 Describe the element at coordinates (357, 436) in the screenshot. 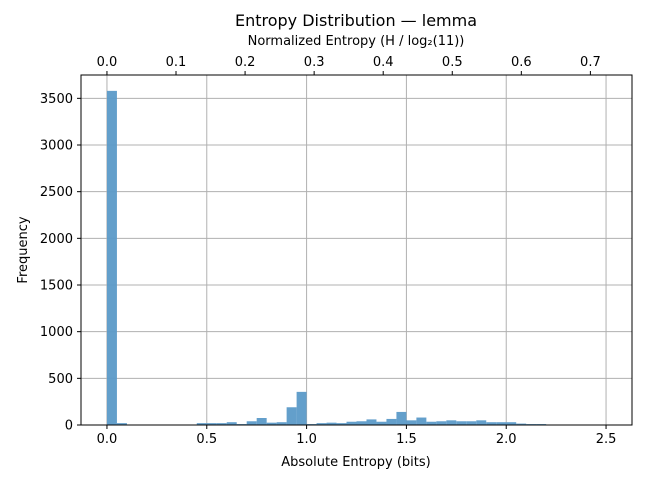

I see `x-axis-ticks: 0.0 0.5 1.0 1.5 2.0 2.5` at that location.